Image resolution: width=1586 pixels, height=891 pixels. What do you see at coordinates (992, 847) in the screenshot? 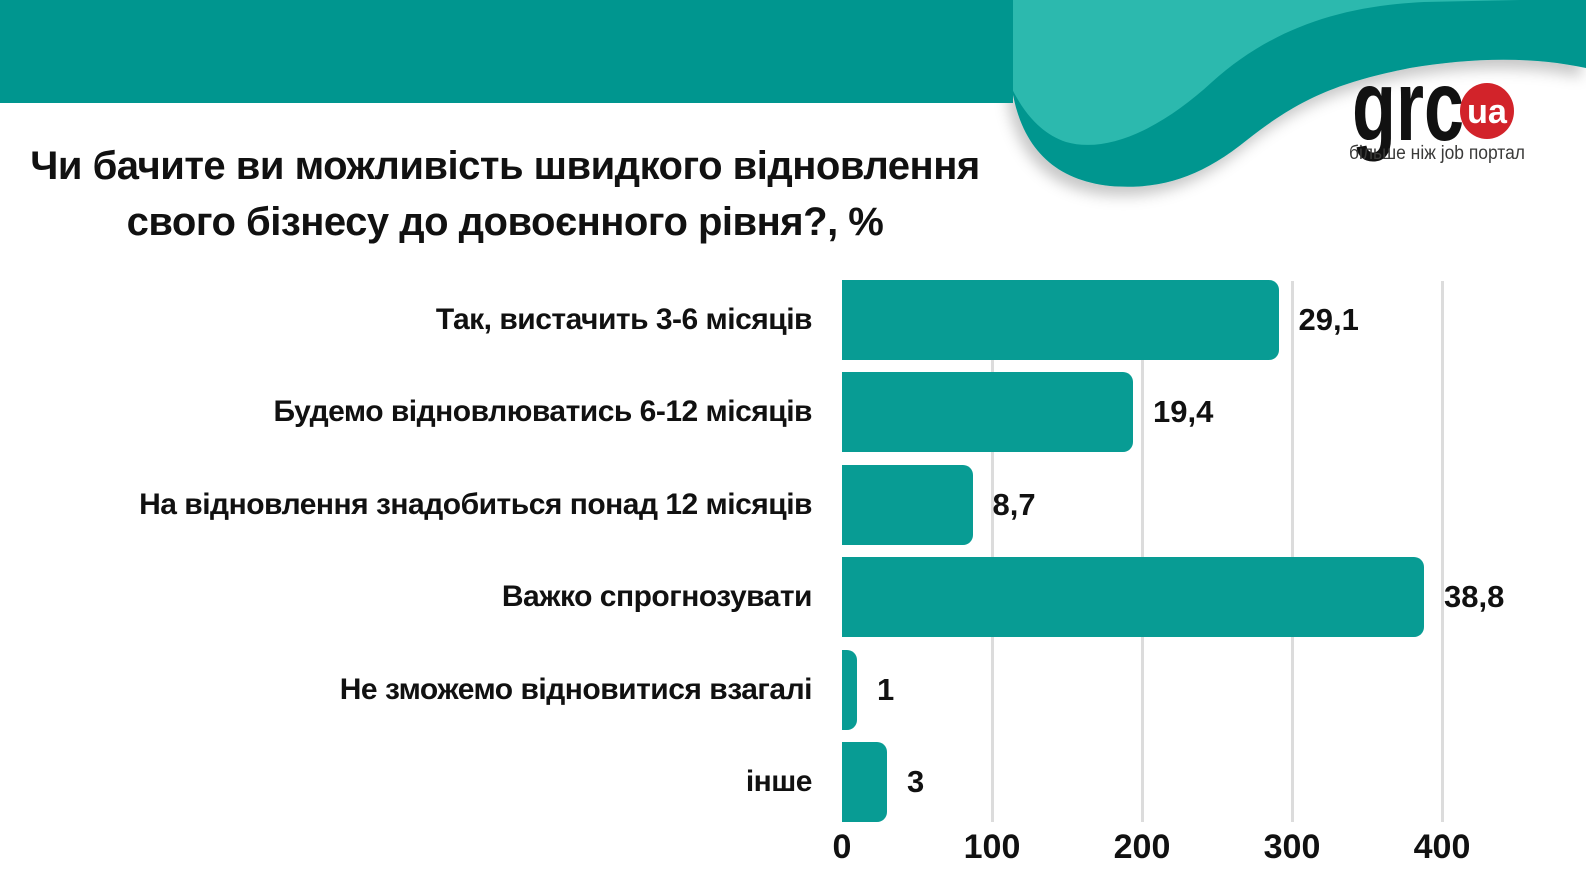
I see `x-tick-label: 100` at bounding box center [992, 847].